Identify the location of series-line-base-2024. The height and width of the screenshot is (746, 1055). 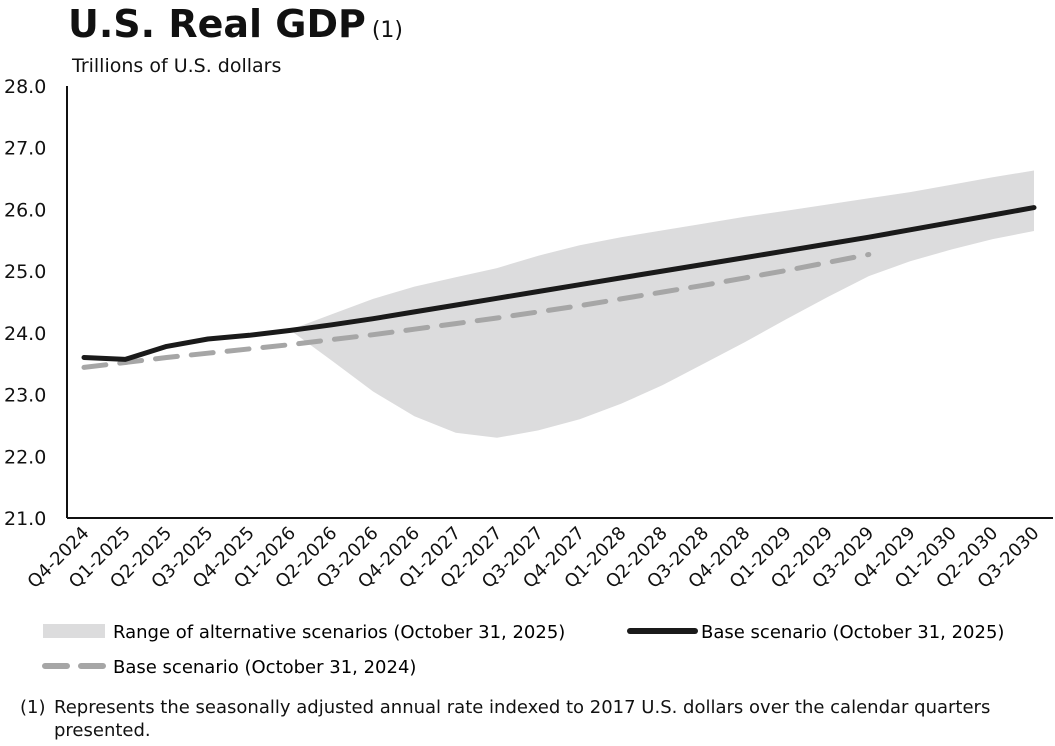
(476, 311).